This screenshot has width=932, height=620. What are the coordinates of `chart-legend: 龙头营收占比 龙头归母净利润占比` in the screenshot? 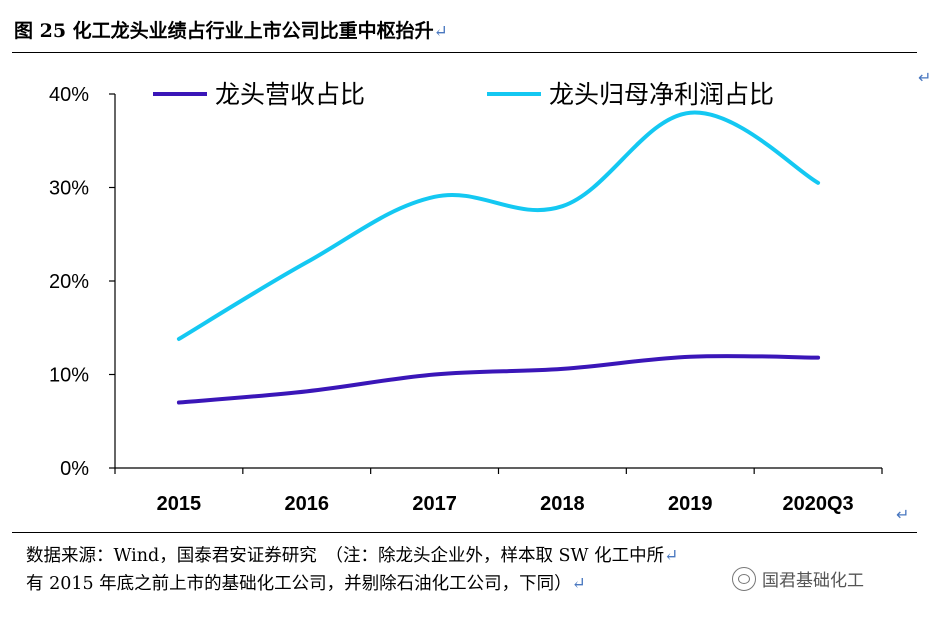 It's located at (463, 94).